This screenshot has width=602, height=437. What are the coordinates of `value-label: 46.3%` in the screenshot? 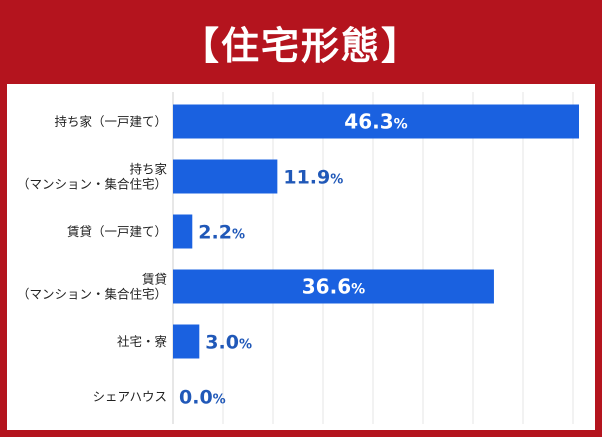 It's located at (375, 122).